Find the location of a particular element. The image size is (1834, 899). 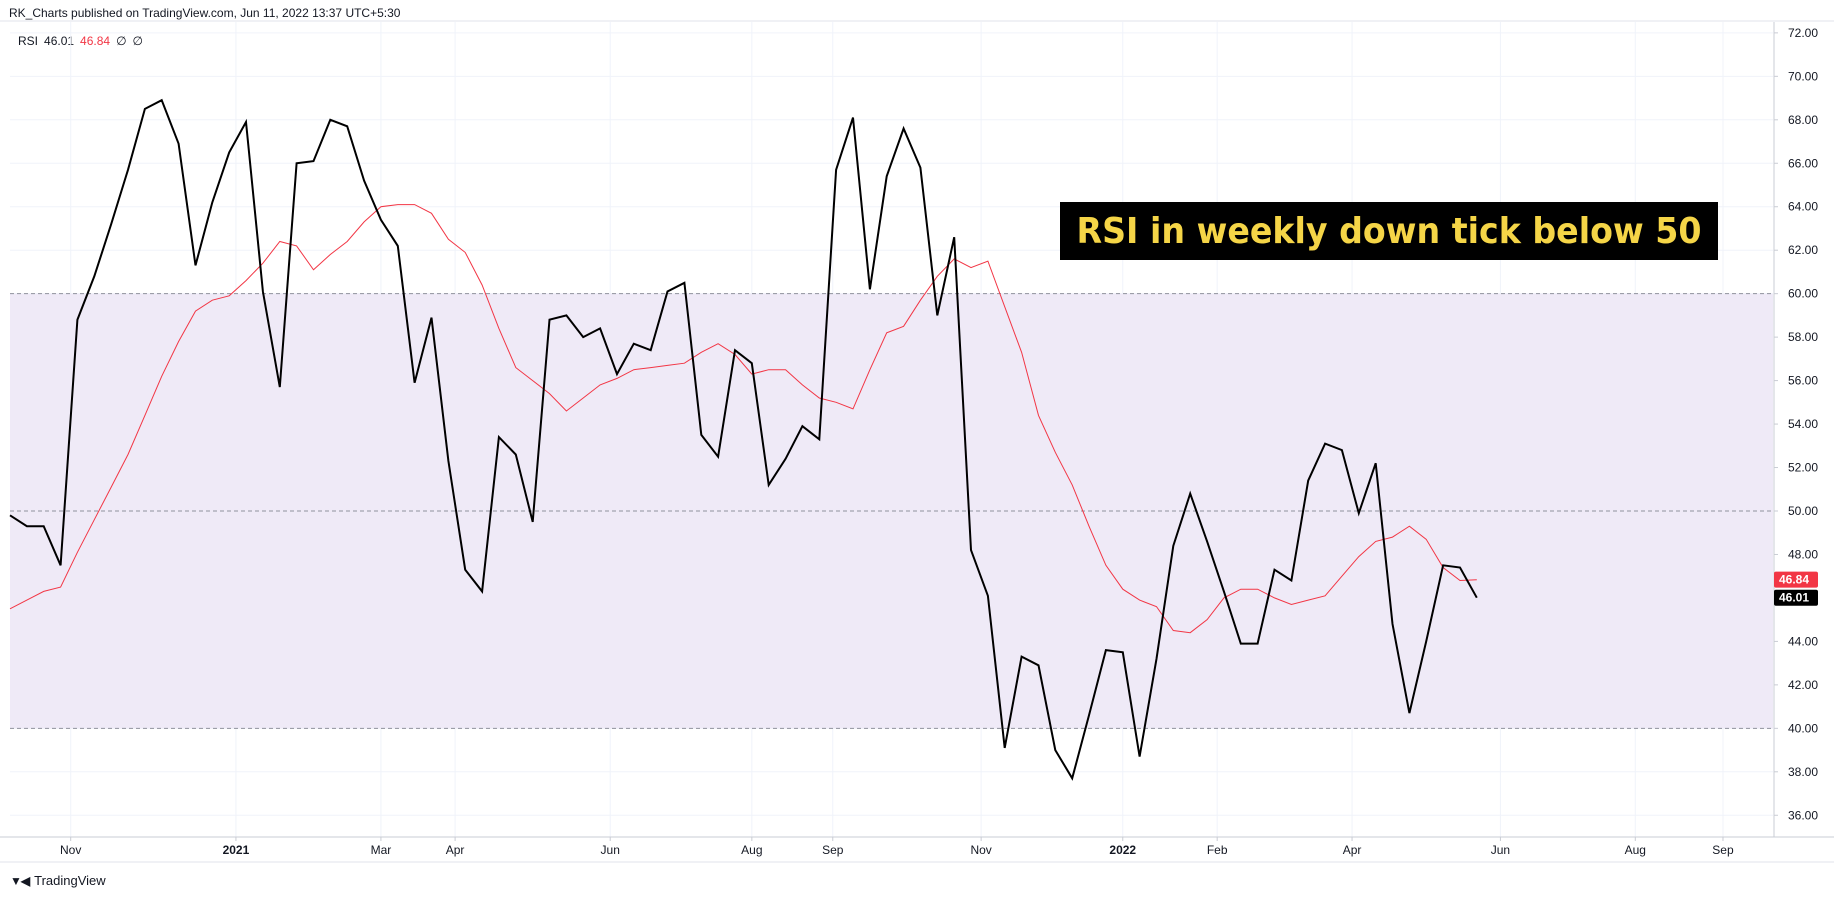

last-value-text-sma: 46.84 is located at coordinates (1794, 580).